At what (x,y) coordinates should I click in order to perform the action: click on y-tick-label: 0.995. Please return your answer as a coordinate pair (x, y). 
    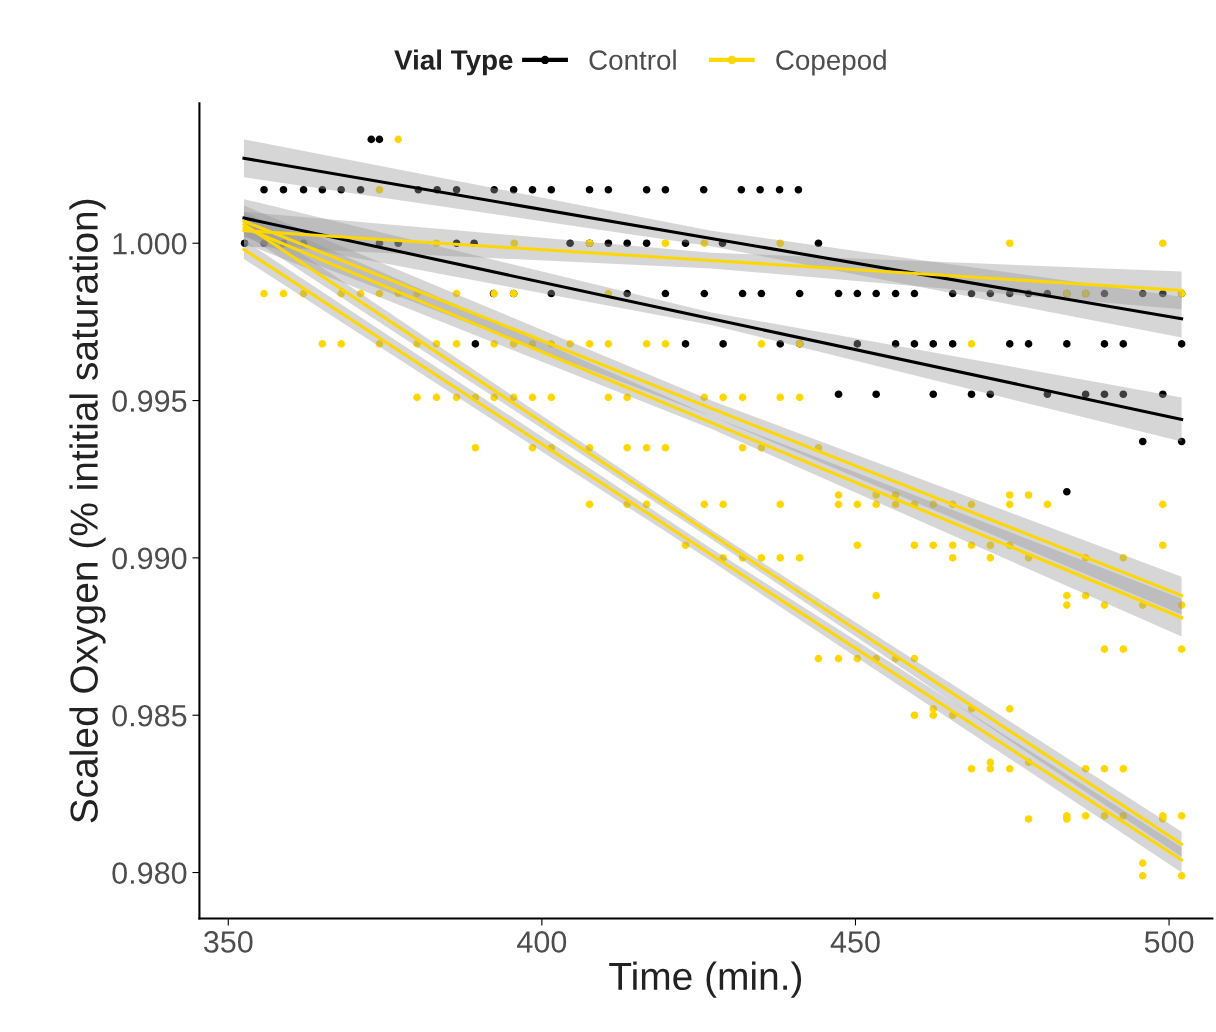
    Looking at the image, I should click on (149, 401).